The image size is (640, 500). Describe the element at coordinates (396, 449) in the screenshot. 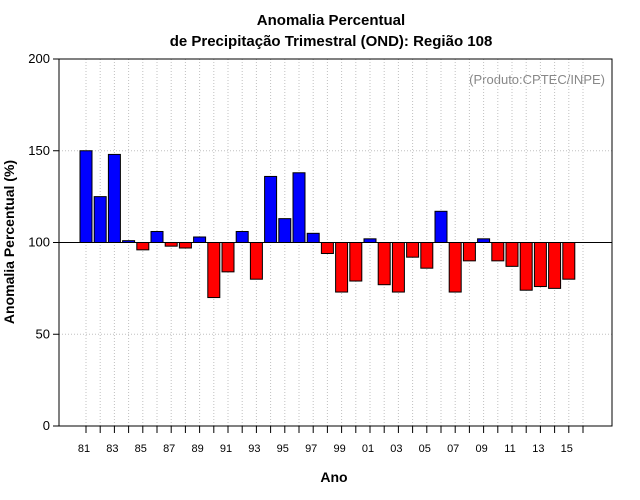

I see `x-tick-label: 03` at that location.